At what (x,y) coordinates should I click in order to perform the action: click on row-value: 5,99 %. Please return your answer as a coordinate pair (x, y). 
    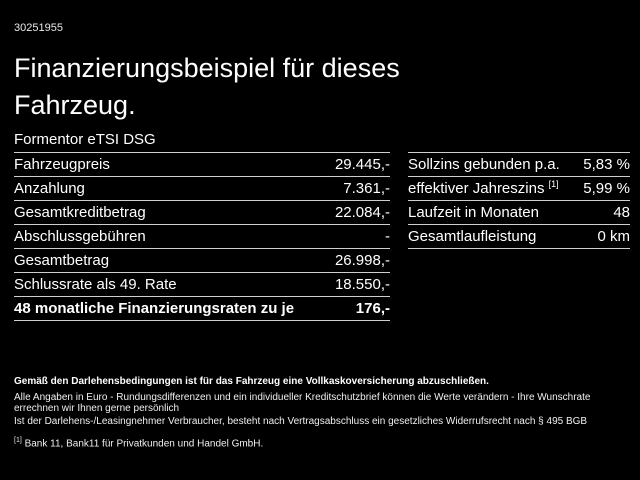
    Looking at the image, I should click on (606, 188).